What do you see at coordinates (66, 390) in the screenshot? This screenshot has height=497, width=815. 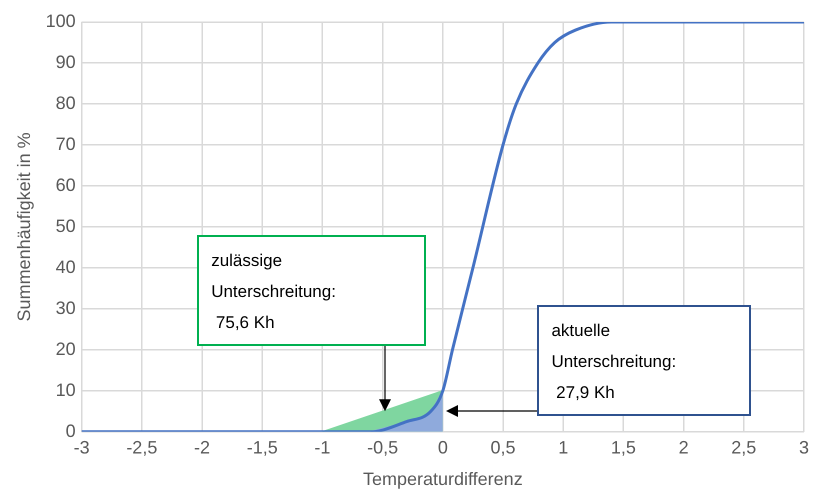 I see `y-tick-label: 10` at bounding box center [66, 390].